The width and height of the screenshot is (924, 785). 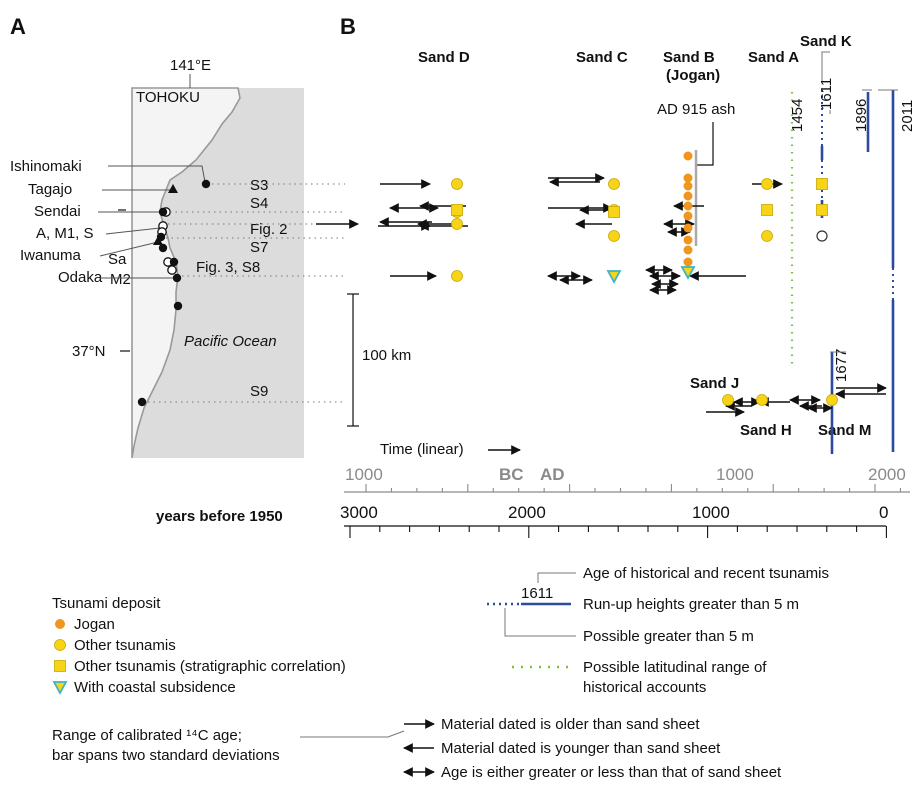 I want to click on place-a-m1-s: A, M1, S, so click(x=65, y=233).